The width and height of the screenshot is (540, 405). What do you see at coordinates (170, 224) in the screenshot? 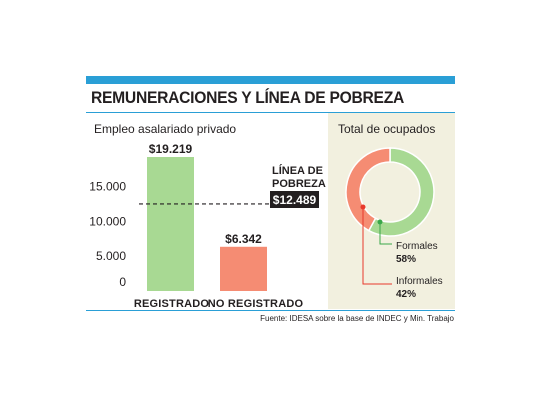
I see `bar-registrado` at bounding box center [170, 224].